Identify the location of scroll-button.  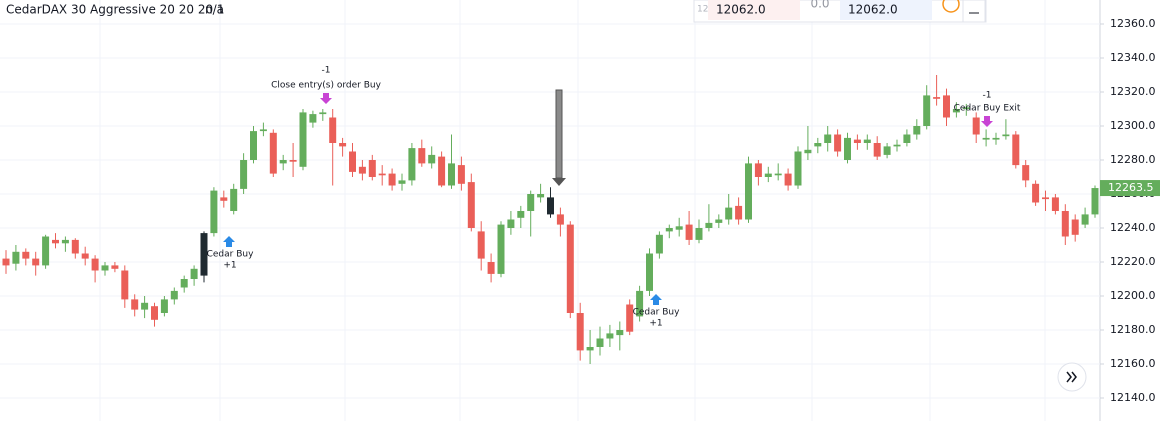
(1072, 377).